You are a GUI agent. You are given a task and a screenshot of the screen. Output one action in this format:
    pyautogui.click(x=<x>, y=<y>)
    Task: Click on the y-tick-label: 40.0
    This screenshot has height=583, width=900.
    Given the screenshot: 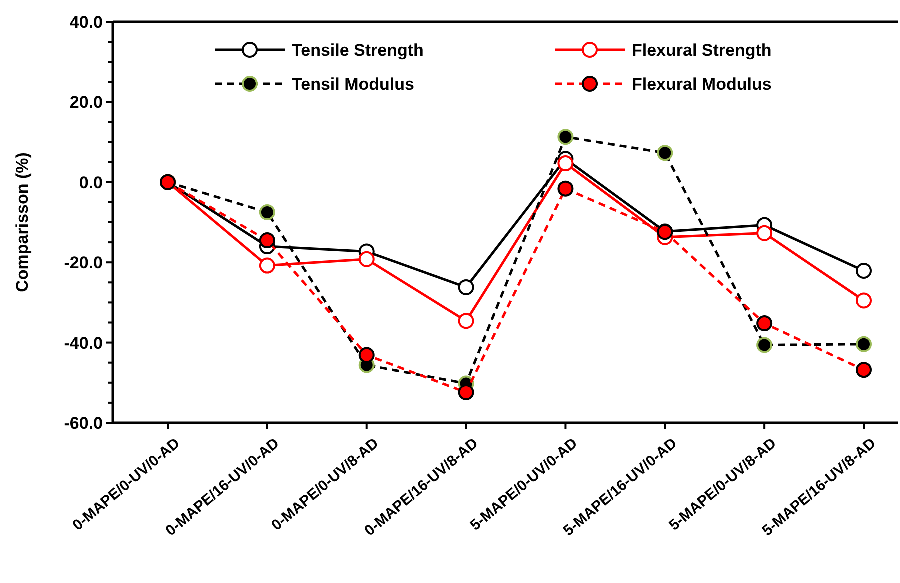 What is the action you would take?
    pyautogui.click(x=86, y=22)
    